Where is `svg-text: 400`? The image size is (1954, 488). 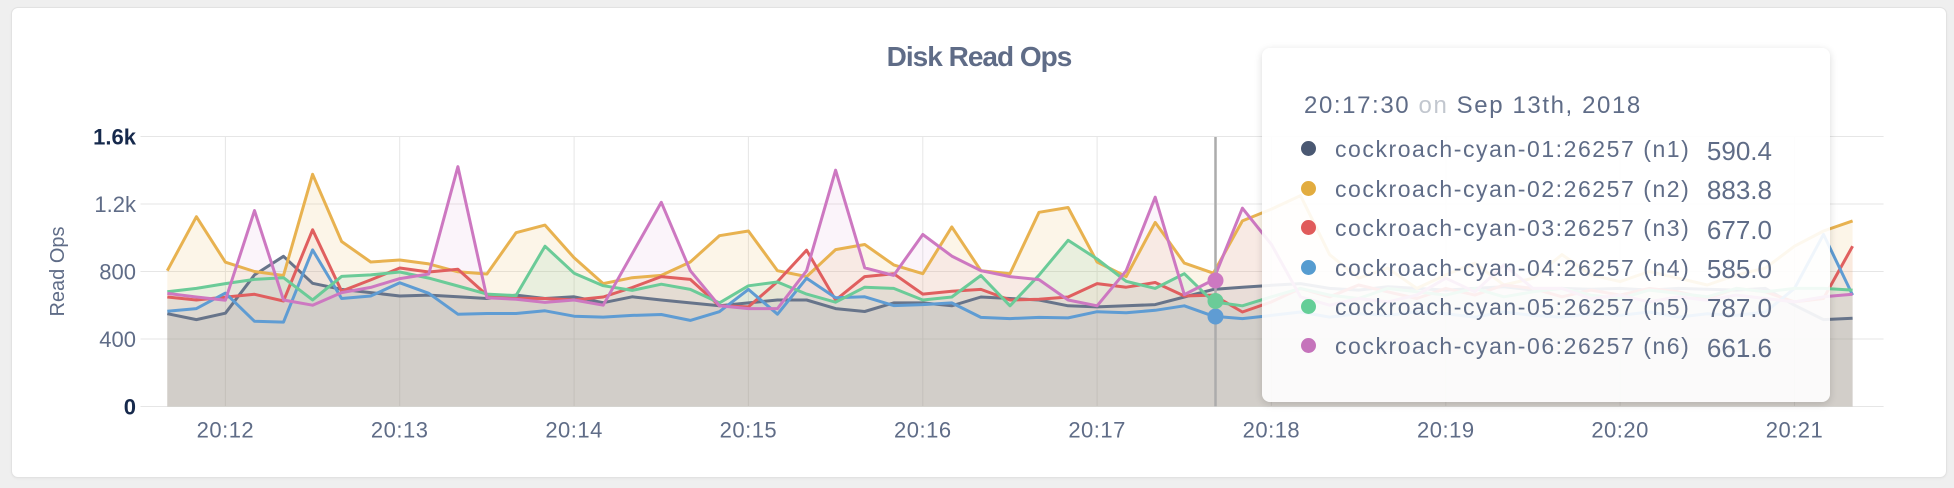
svg-text: 400 is located at coordinates (117, 339).